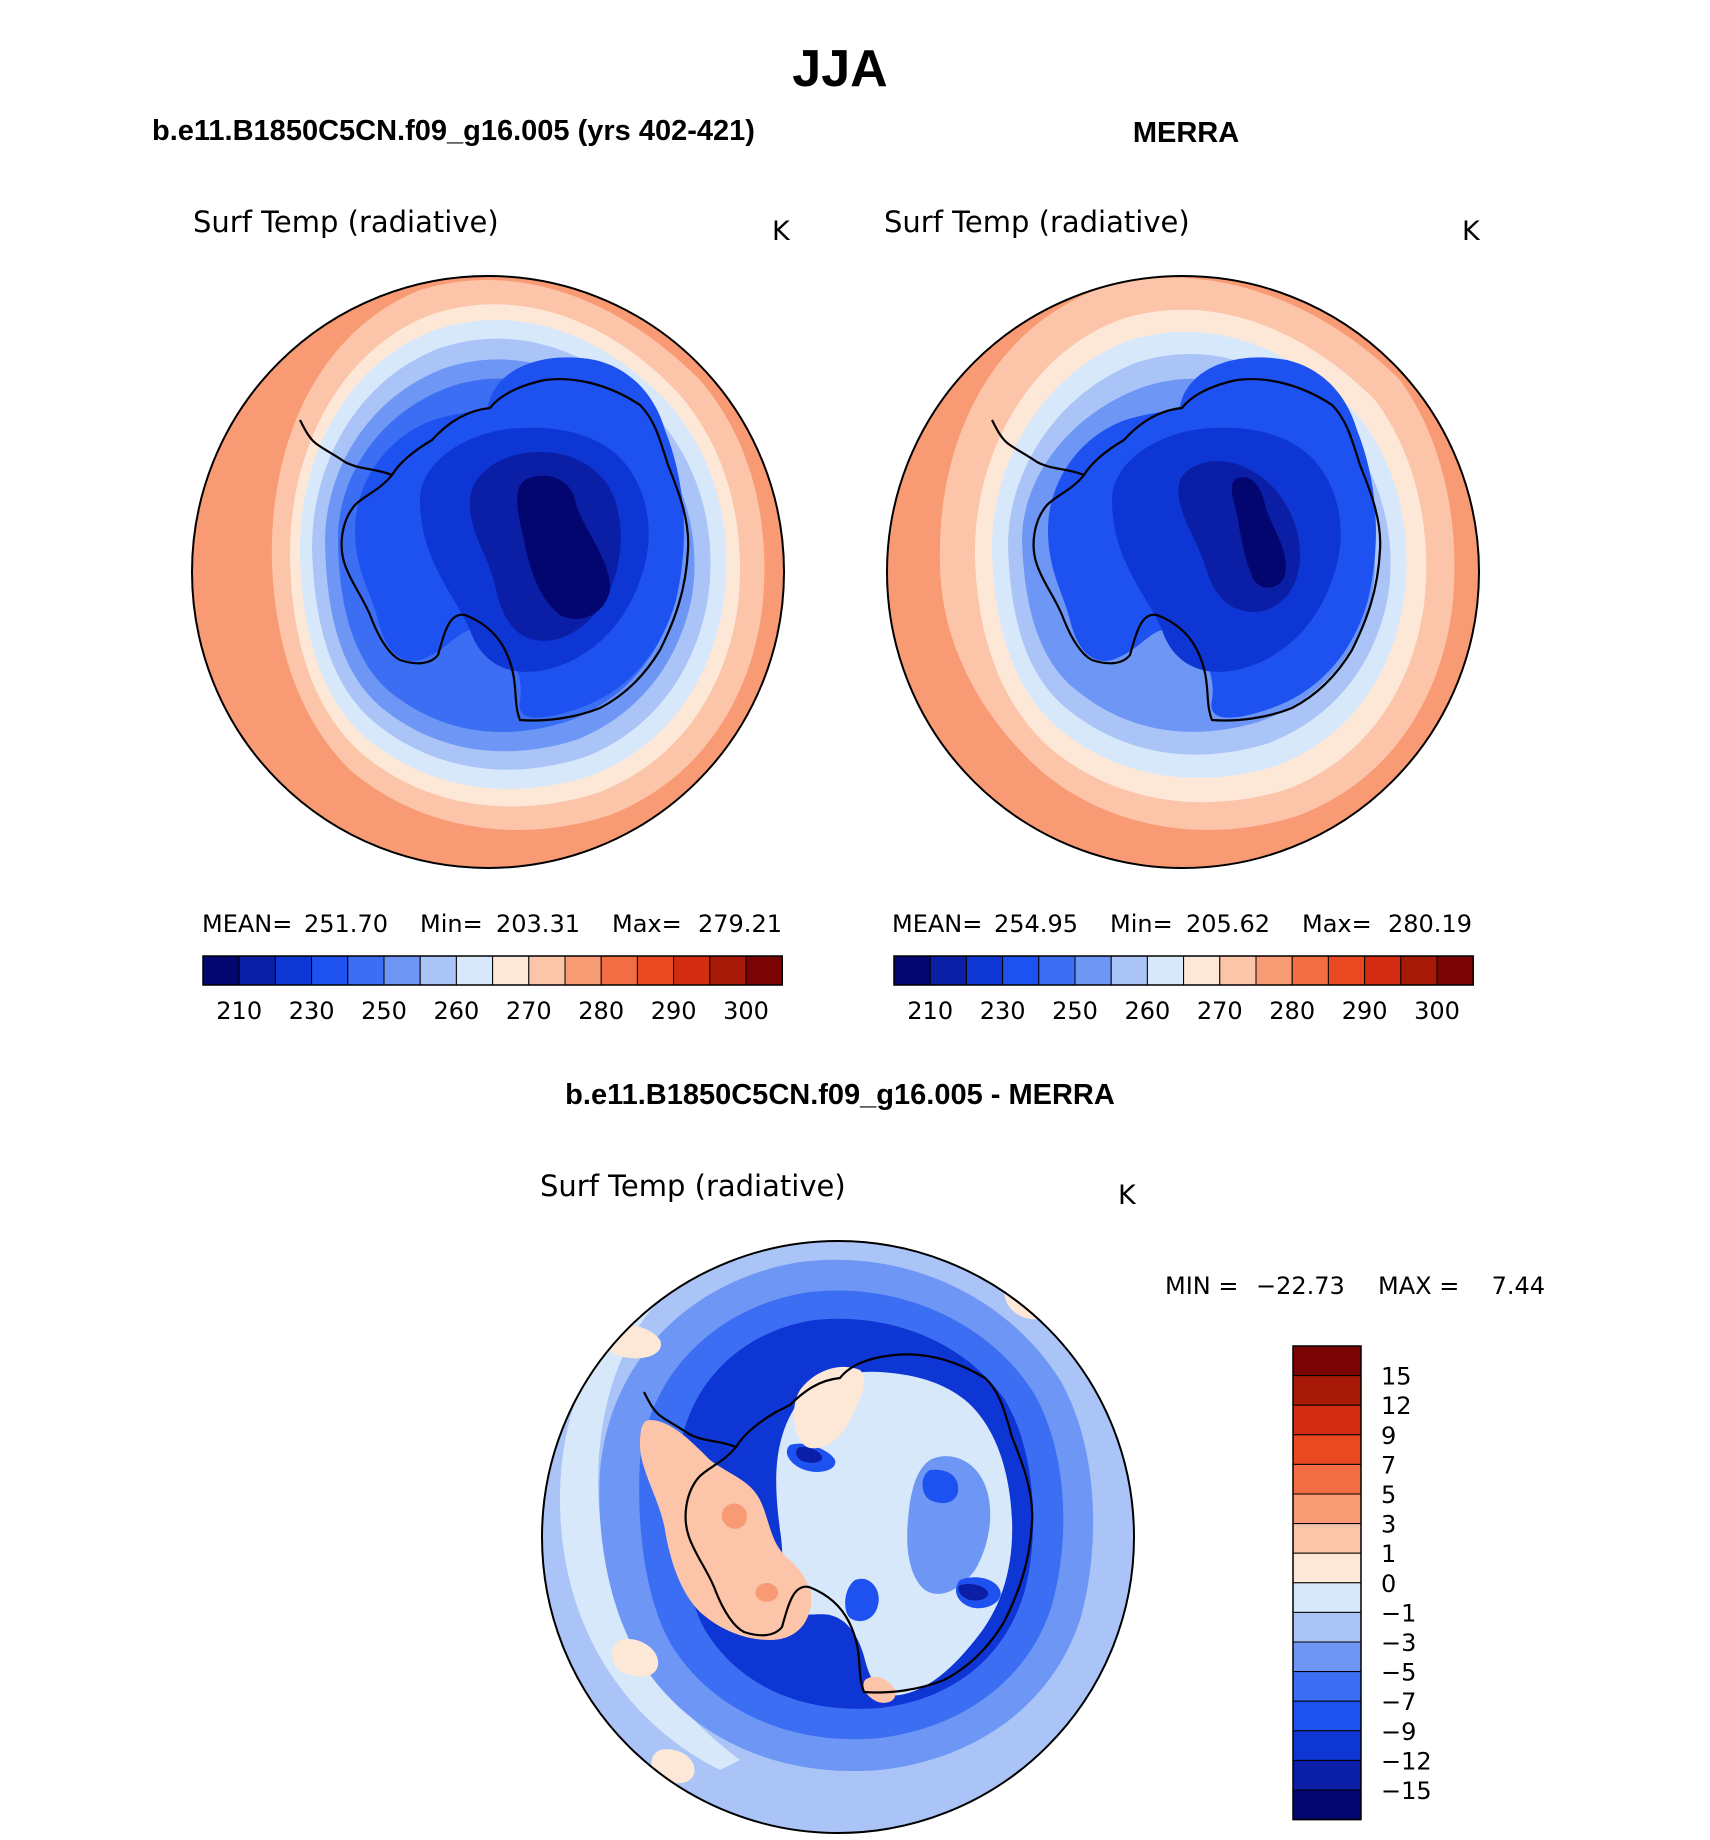  I want to click on colorbar-tick-label: 3, so click(1388, 1525).